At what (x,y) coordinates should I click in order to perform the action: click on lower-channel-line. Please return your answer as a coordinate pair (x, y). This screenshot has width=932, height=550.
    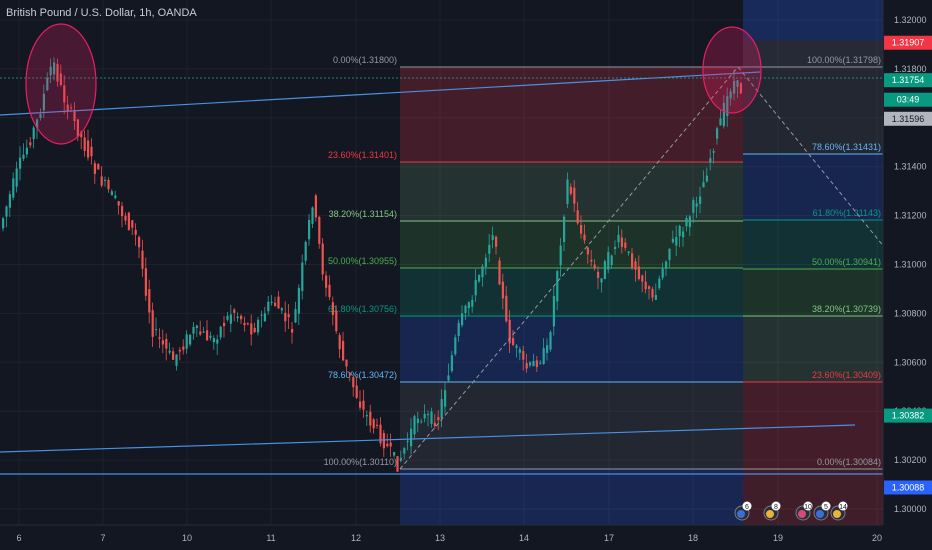
    Looking at the image, I should click on (428, 438).